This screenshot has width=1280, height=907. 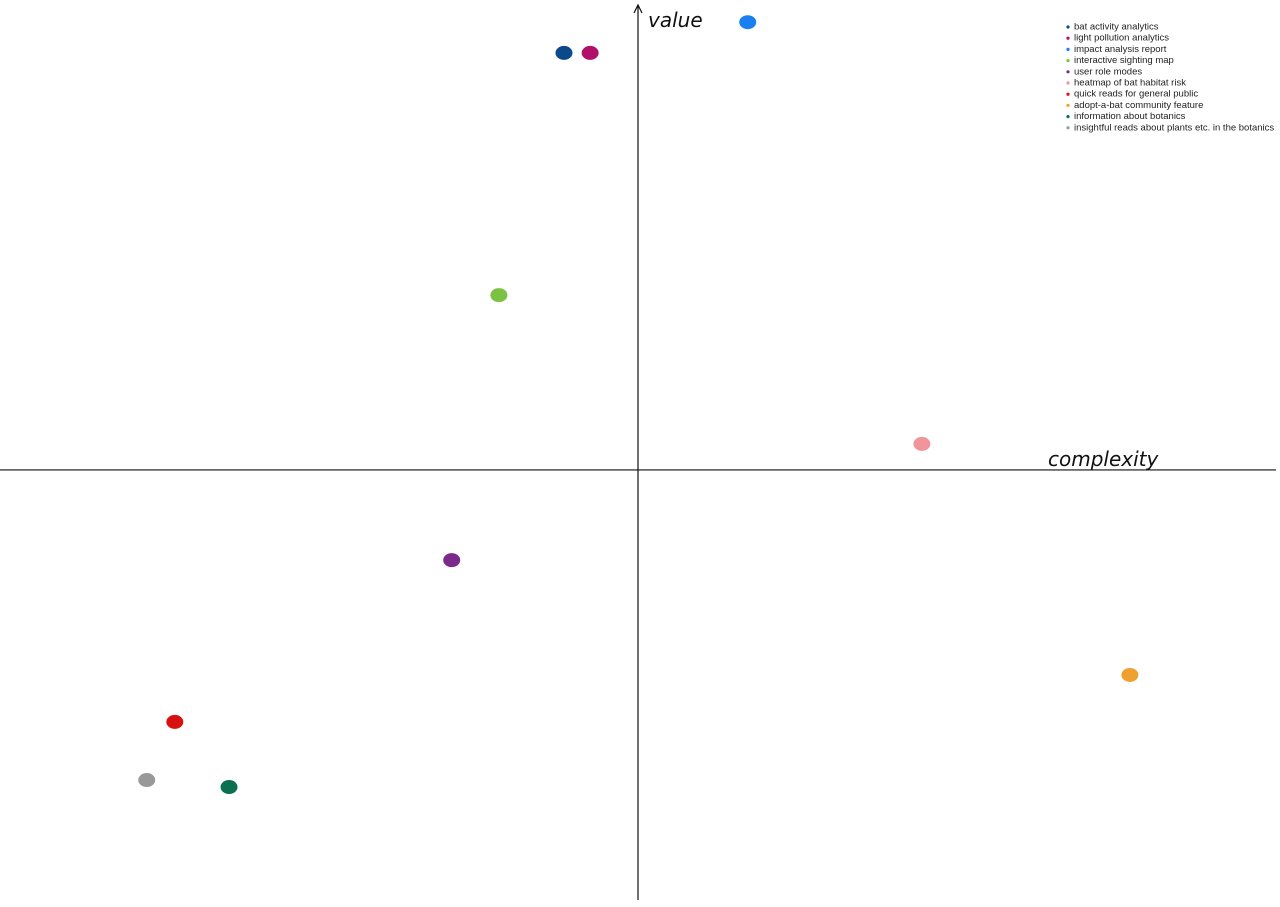 What do you see at coordinates (1104, 459) in the screenshot?
I see `x-axis-title: complexity` at bounding box center [1104, 459].